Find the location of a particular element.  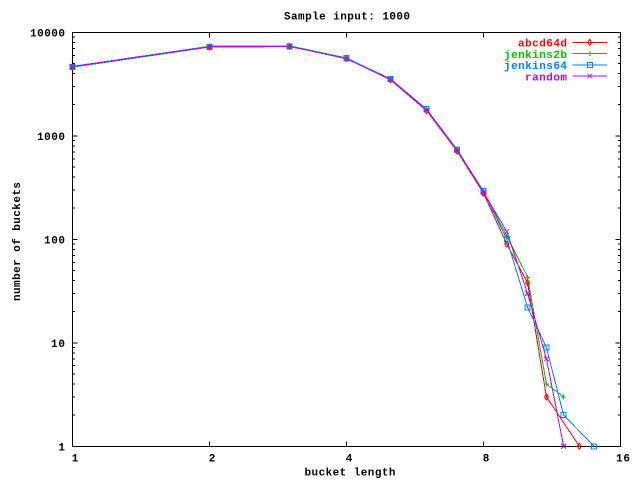

svg-text: abcd64d is located at coordinates (542, 45).